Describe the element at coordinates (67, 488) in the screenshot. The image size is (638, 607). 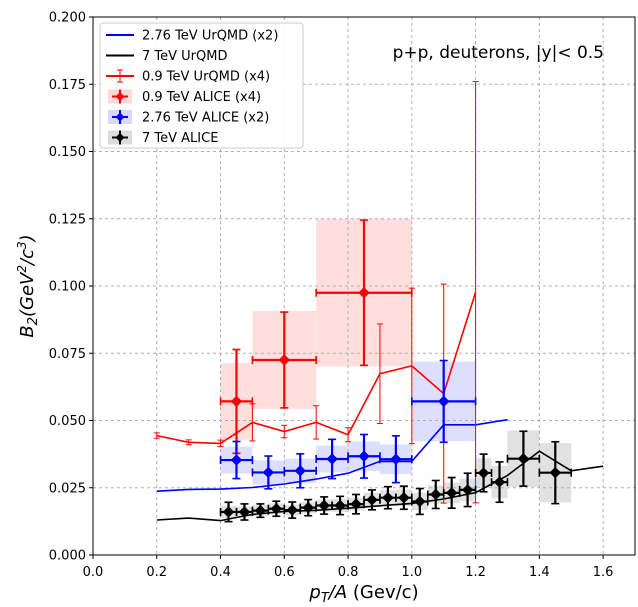
I see `y-tick-label: 0.025` at that location.